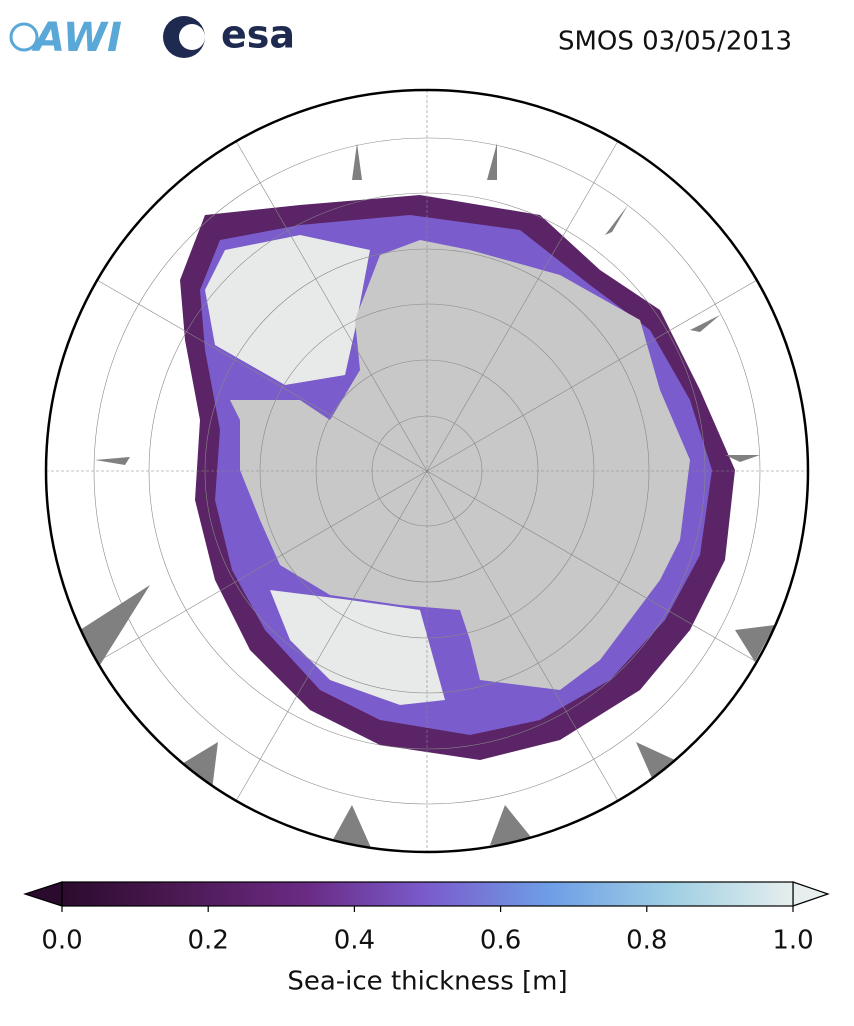  I want to click on tick-label: 0.8, so click(646, 941).